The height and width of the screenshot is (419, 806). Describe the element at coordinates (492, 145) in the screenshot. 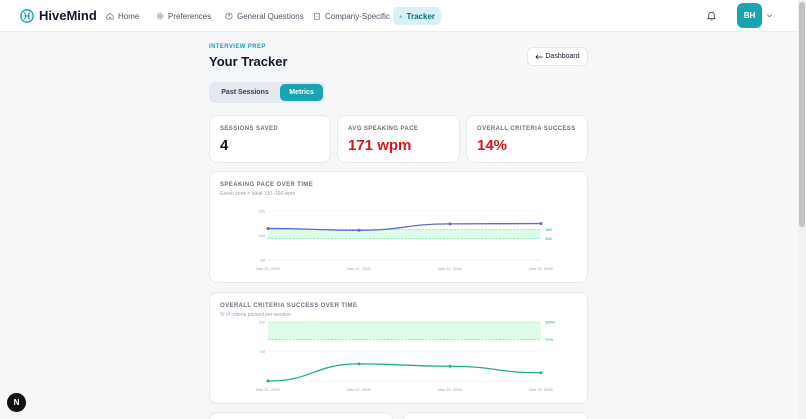

I see `stat-value: 14%` at that location.